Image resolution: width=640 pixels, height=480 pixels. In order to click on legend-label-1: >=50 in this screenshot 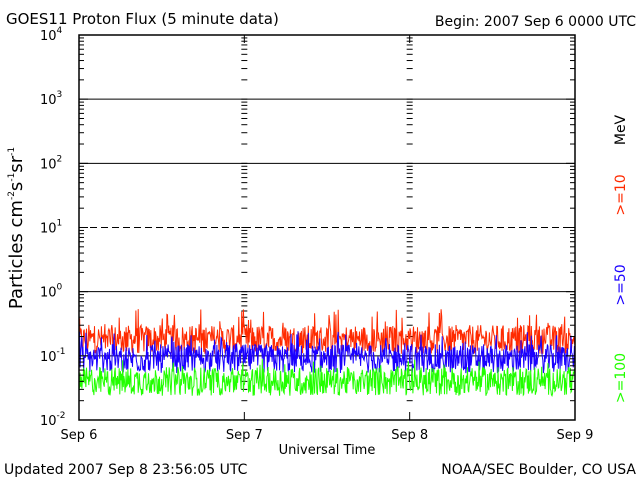, I will do `click(621, 284)`.